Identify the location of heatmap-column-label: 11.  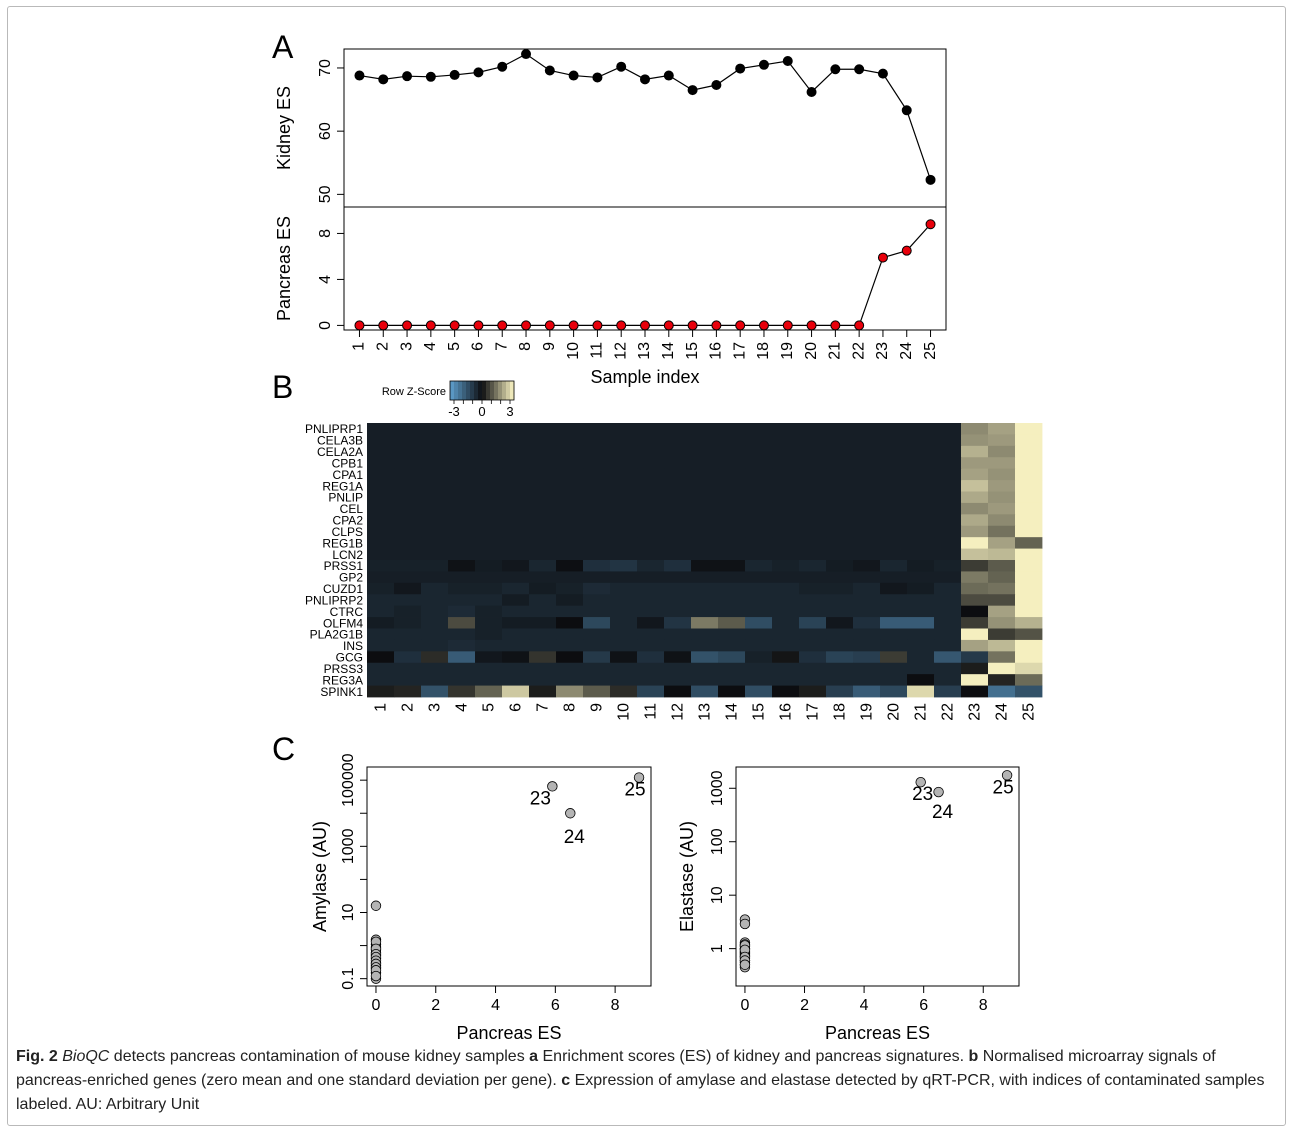
(651, 711).